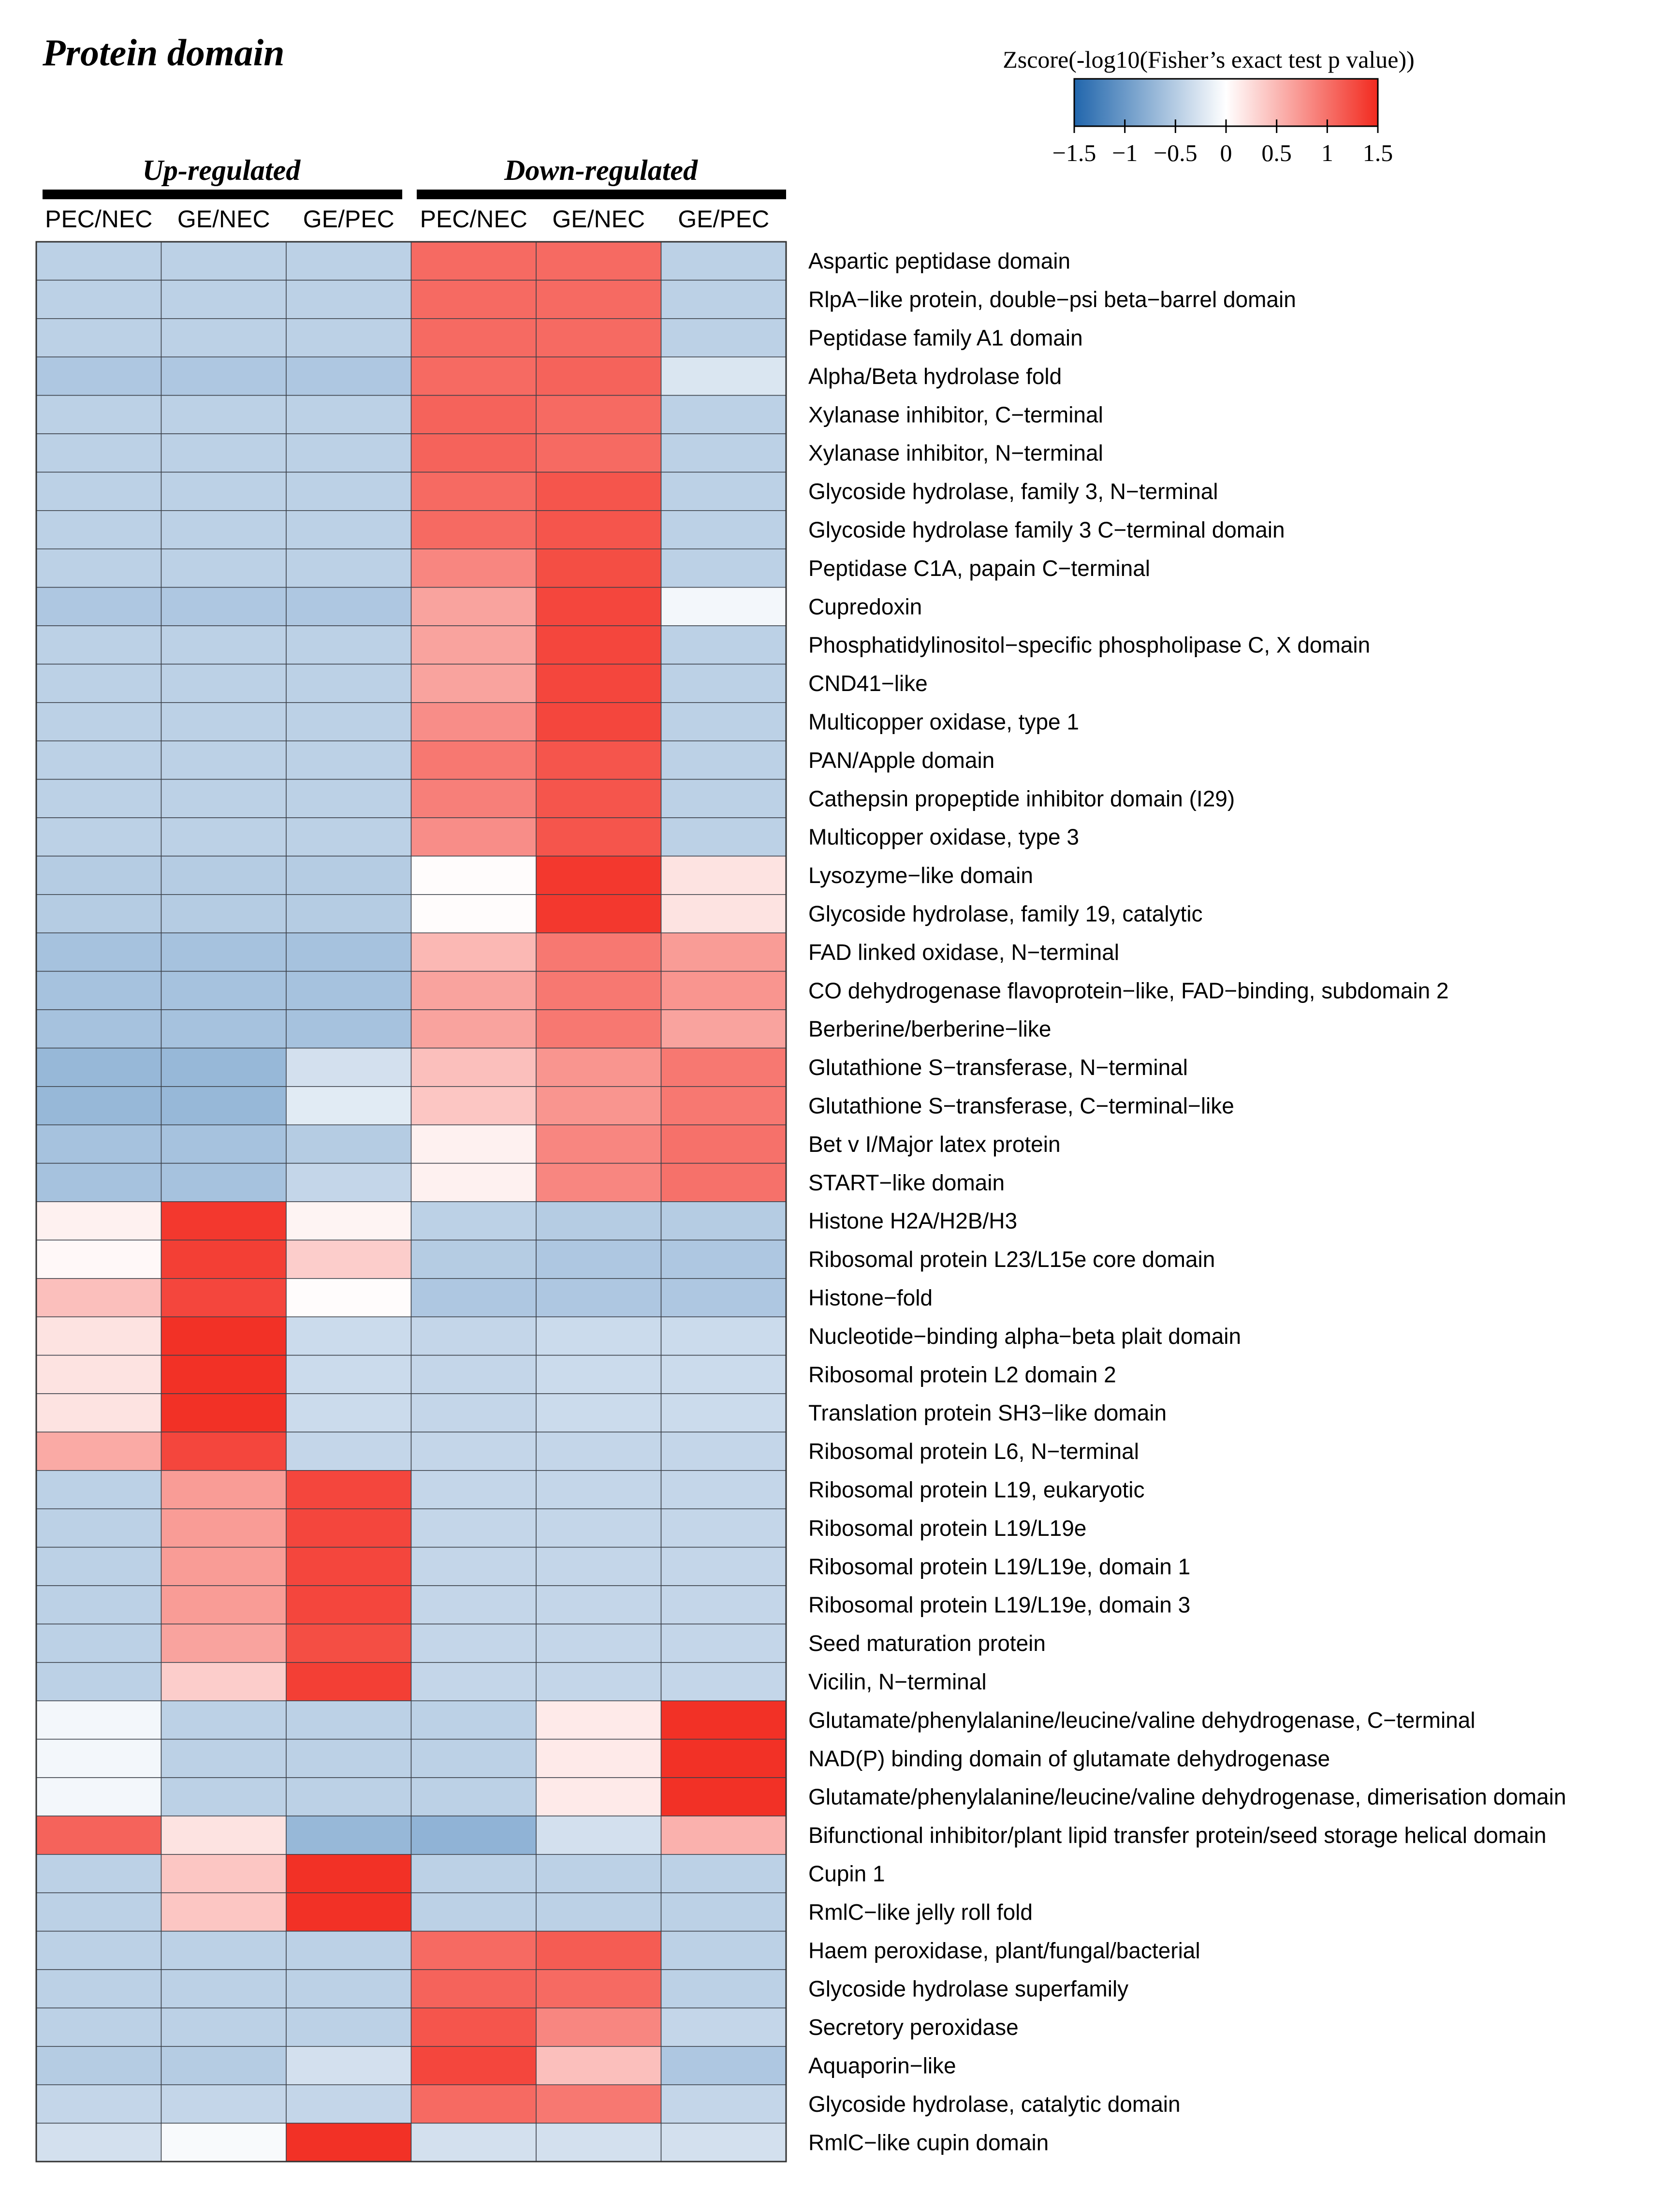 Image resolution: width=1680 pixels, height=2208 pixels. Describe the element at coordinates (945, 338) in the screenshot. I see `row-label: Peptidase family A1 domain` at that location.